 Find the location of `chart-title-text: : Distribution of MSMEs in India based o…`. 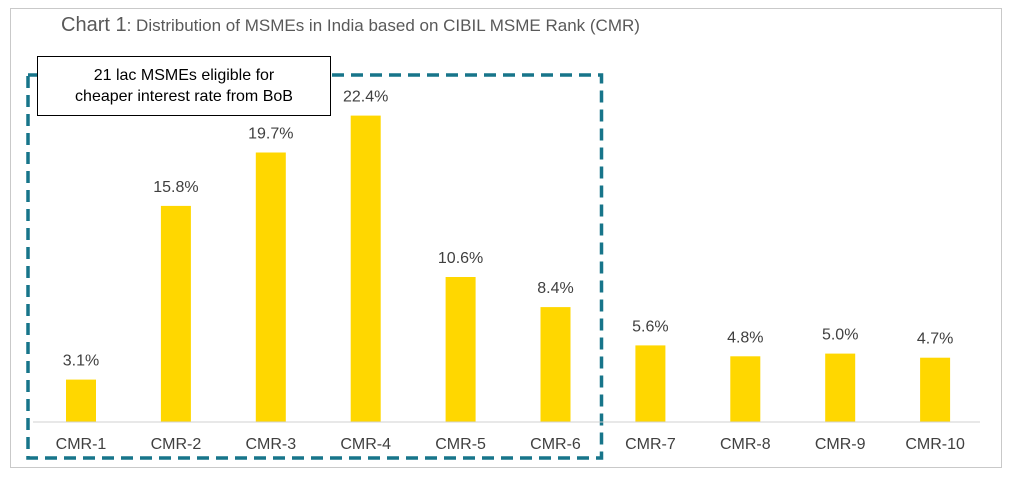

chart-title-text: : Distribution of MSMEs in India based o… is located at coordinates (383, 25).